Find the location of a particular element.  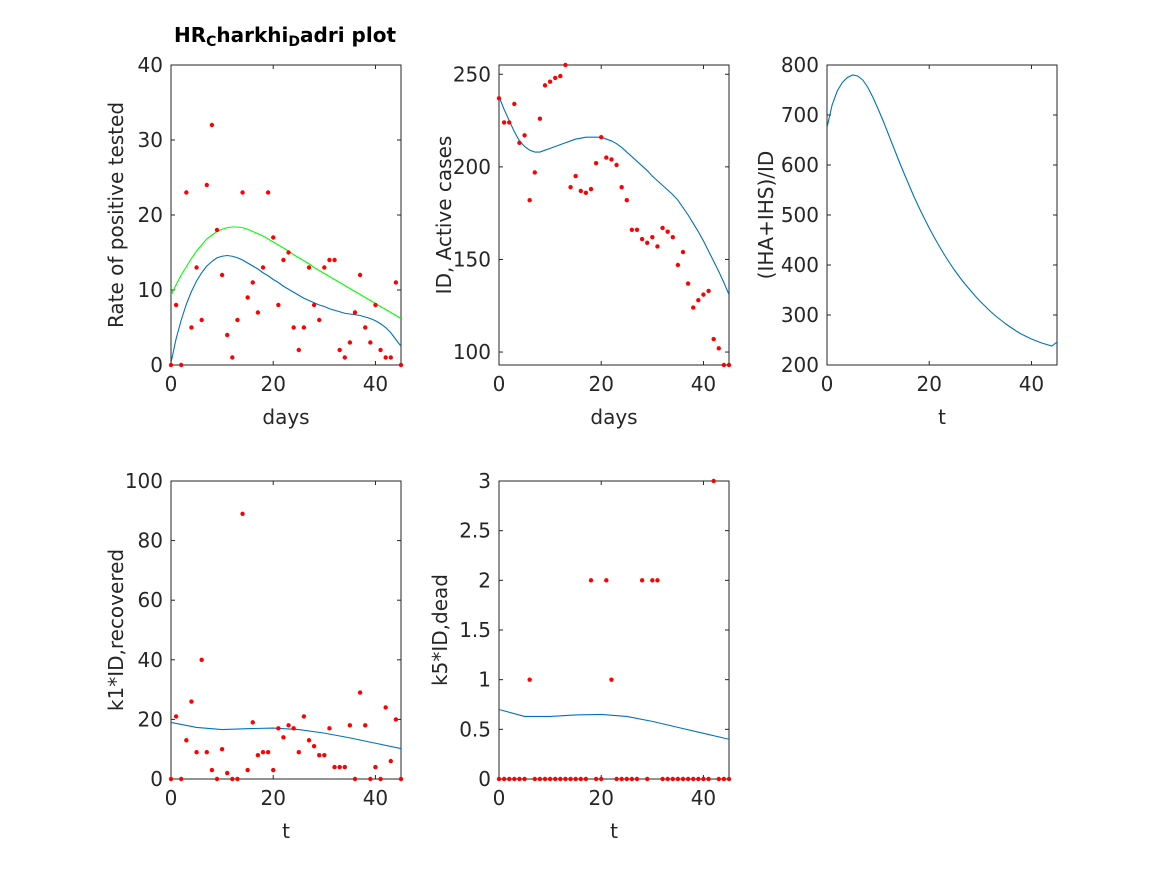

y-tick-label: 800 is located at coordinates (800, 65).